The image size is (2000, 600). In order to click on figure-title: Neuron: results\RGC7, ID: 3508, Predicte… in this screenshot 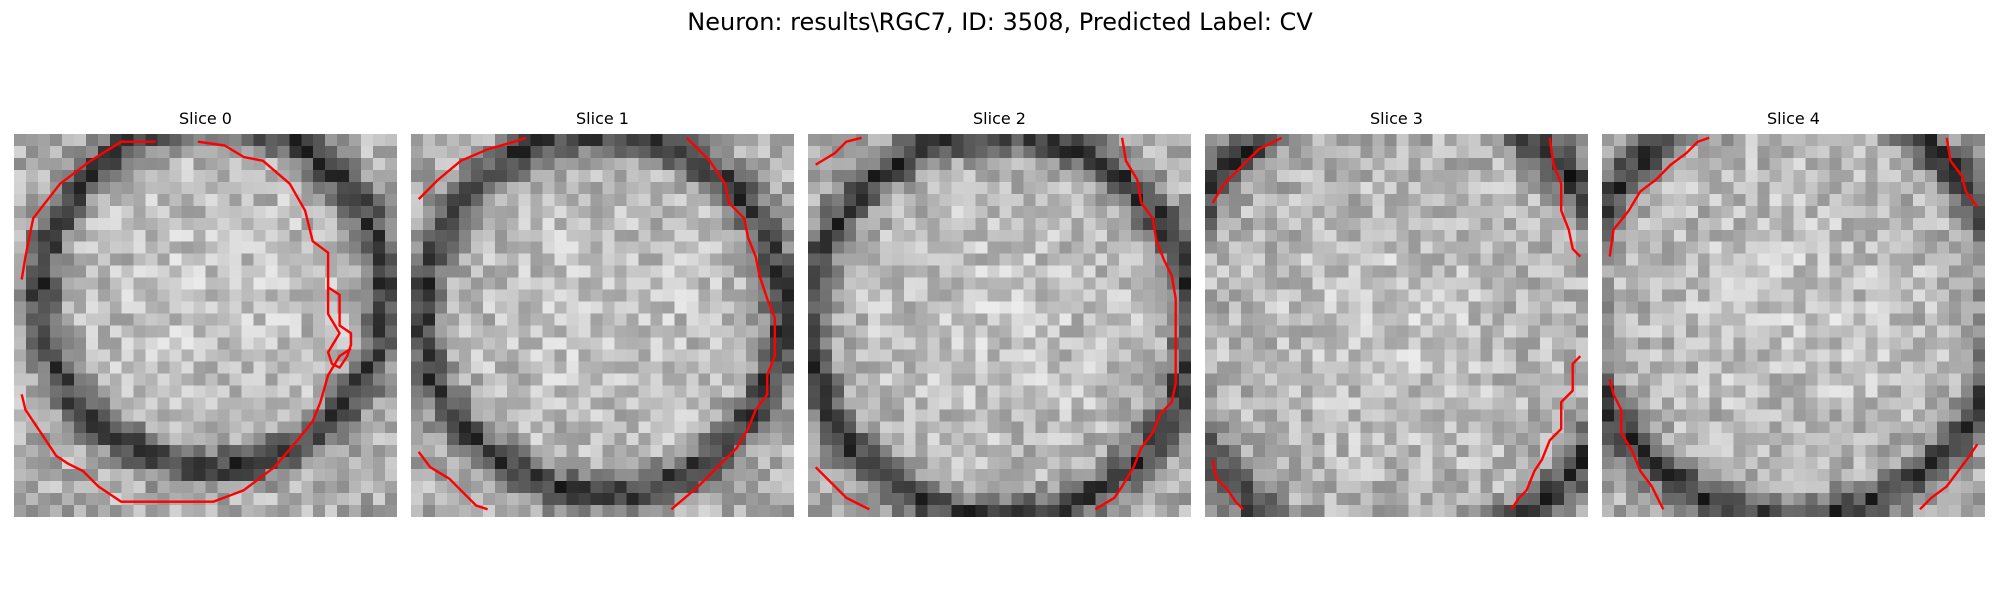, I will do `click(1000, 22)`.